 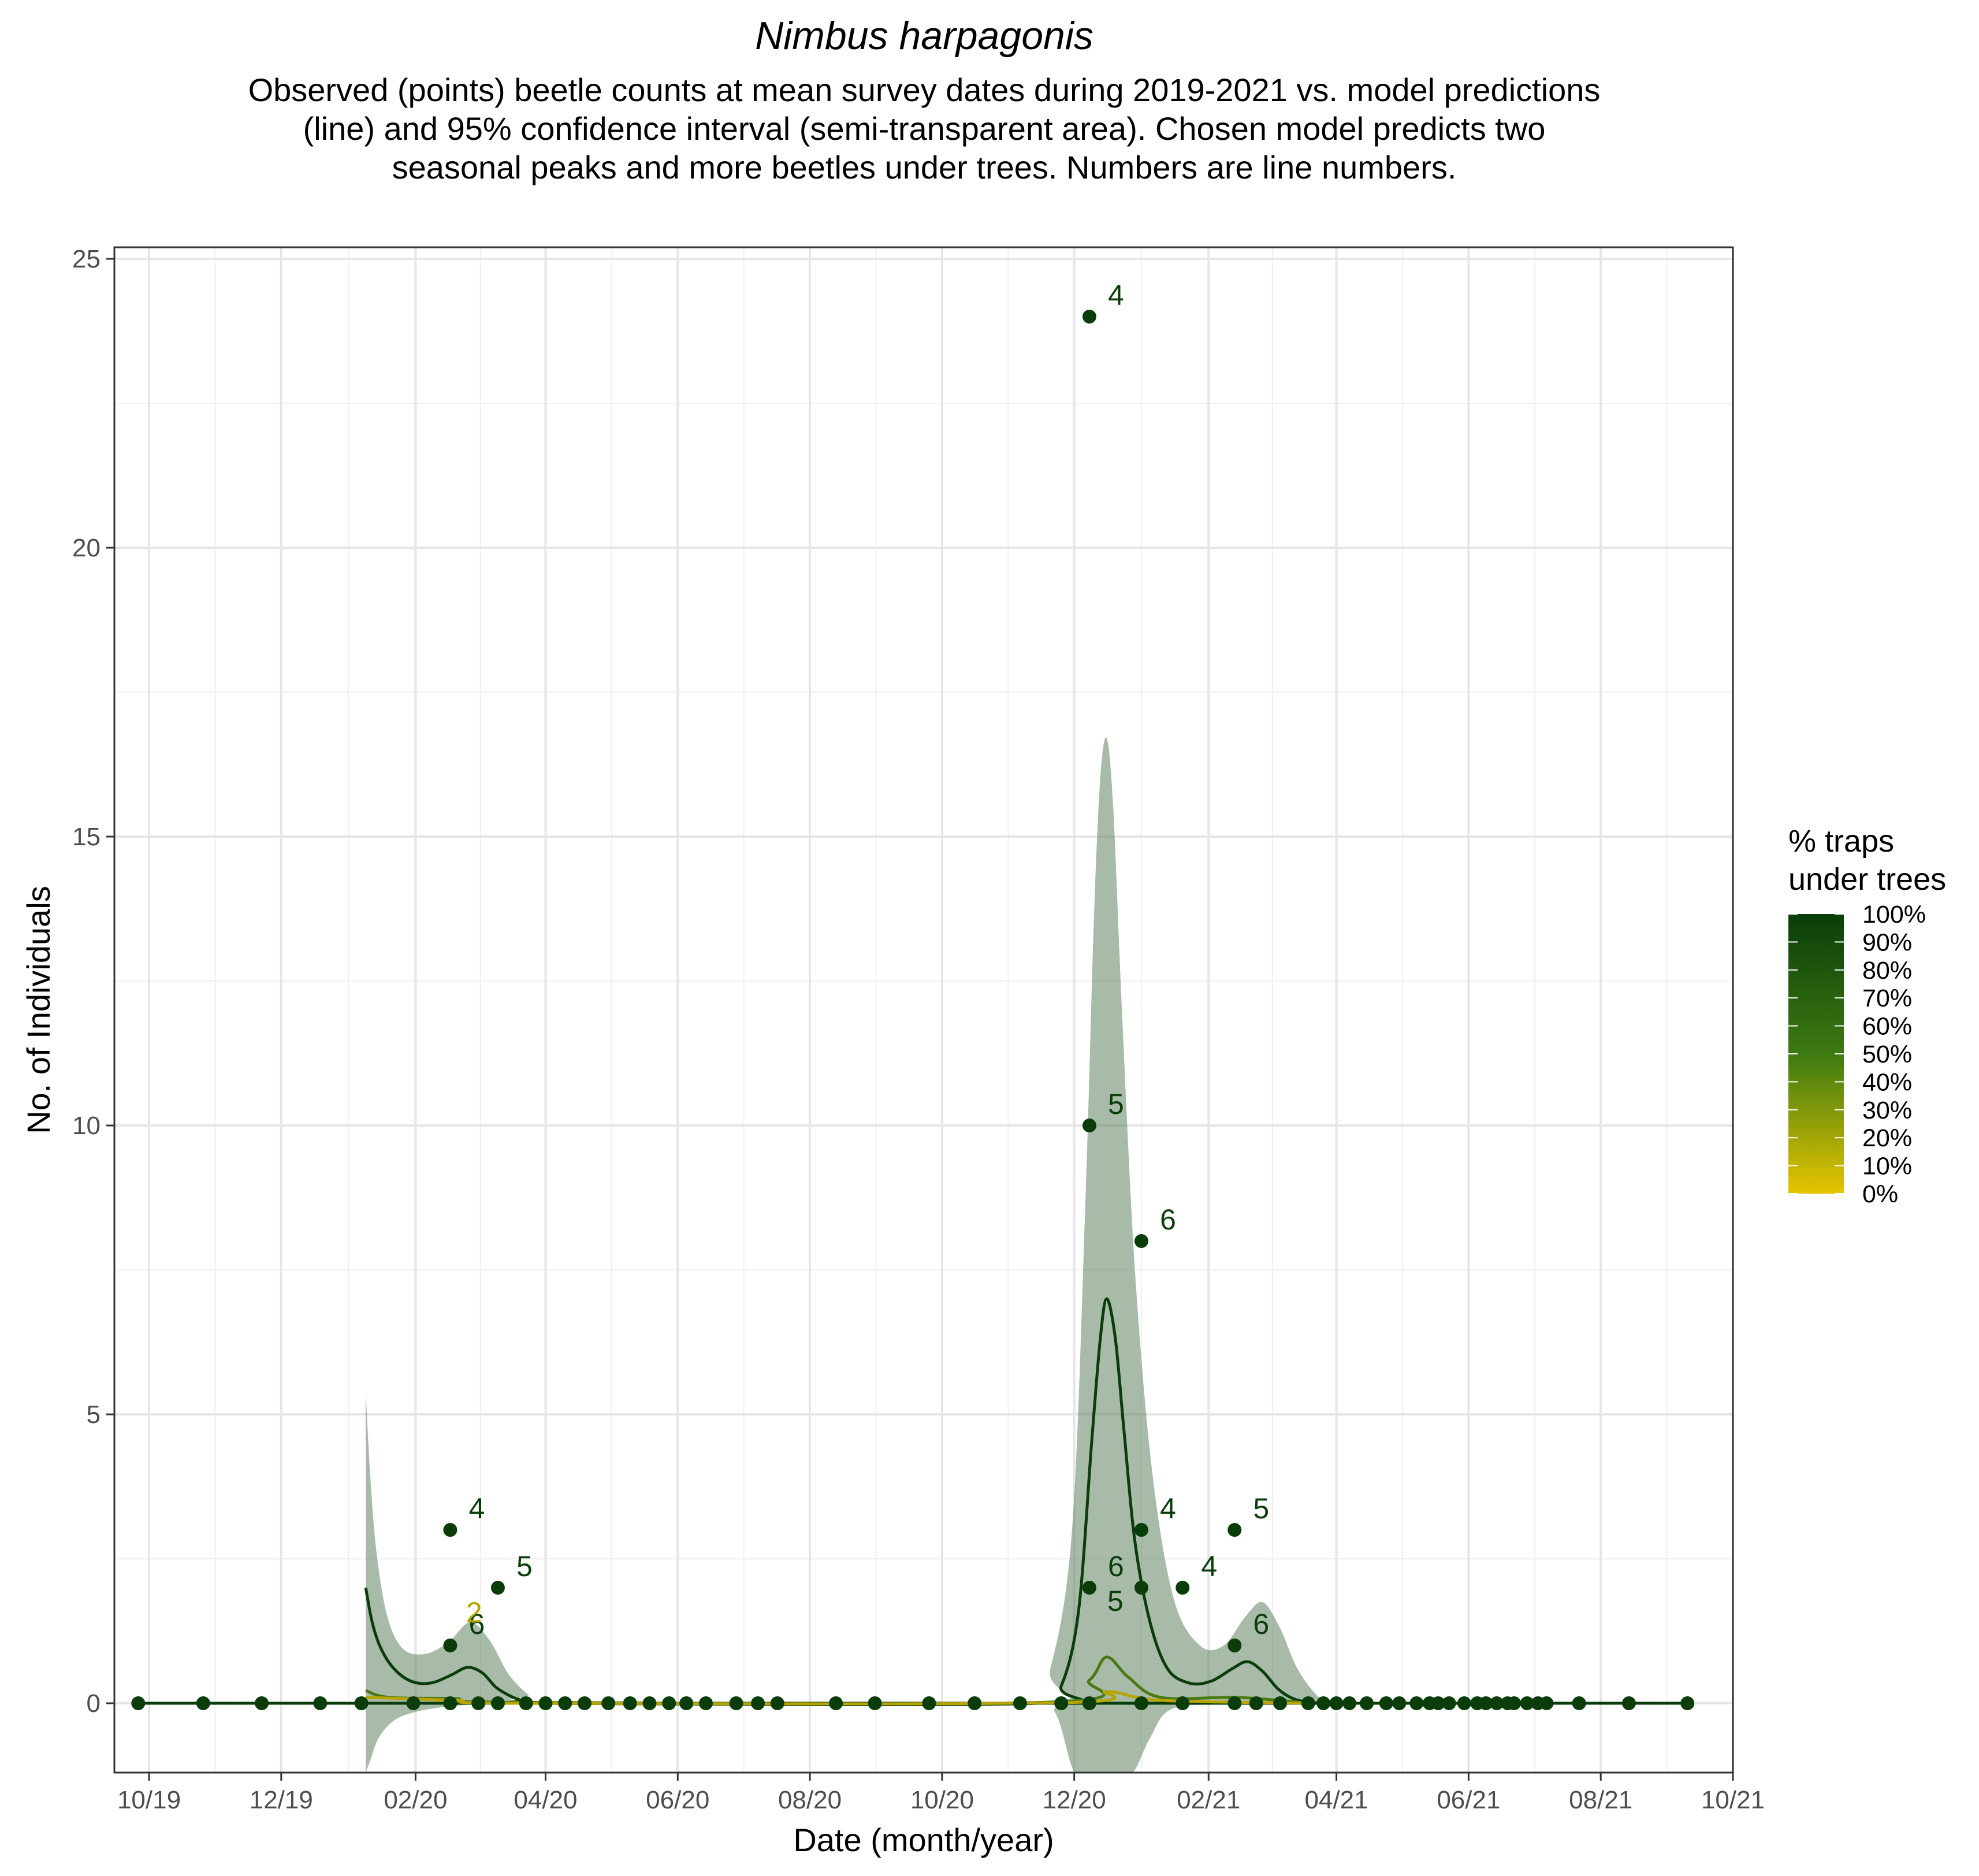 I want to click on legend-entry: 40%, so click(x=1887, y=1082).